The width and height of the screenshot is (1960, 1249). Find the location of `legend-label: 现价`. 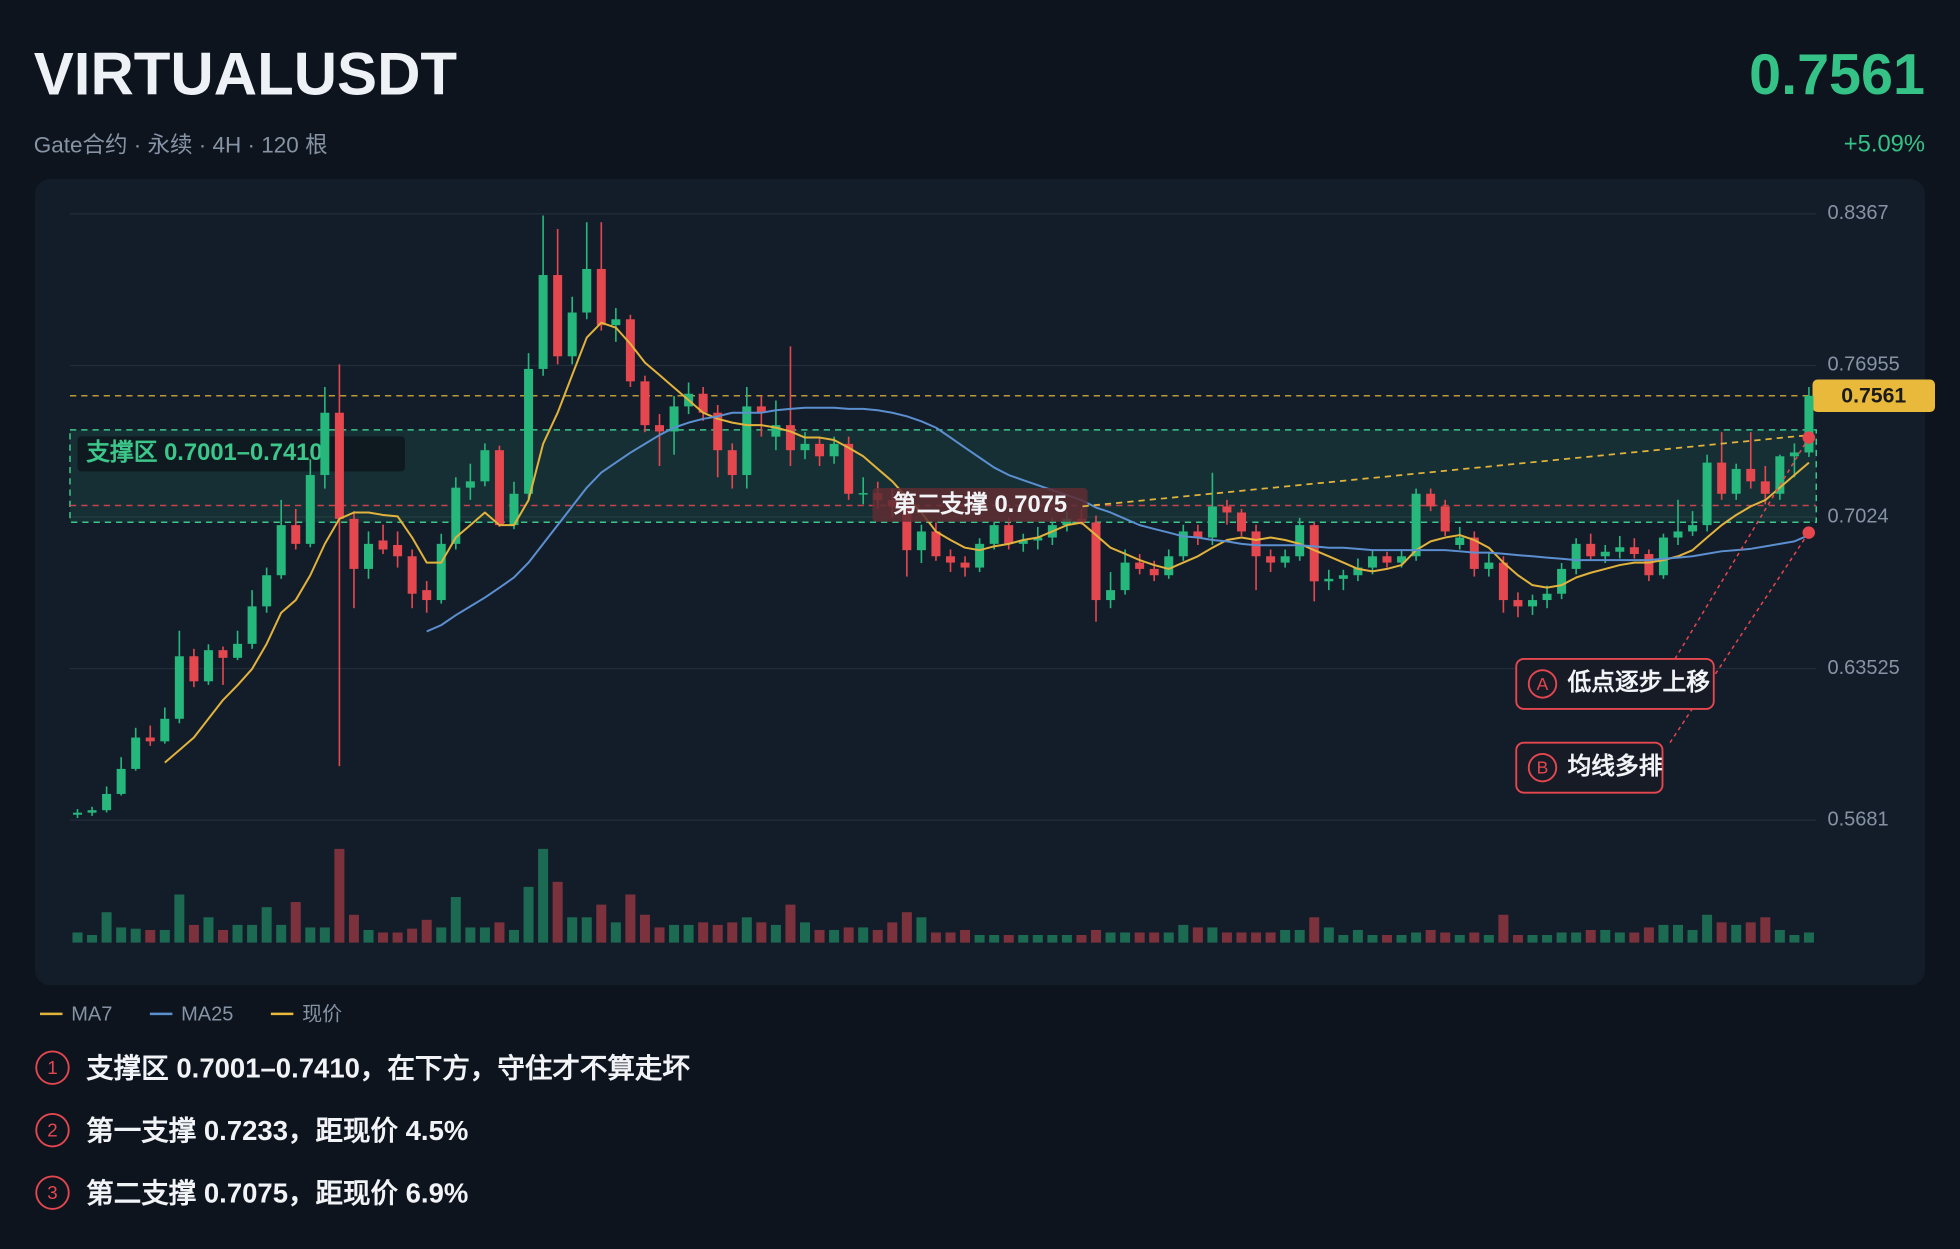

legend-label: 现价 is located at coordinates (322, 1014).